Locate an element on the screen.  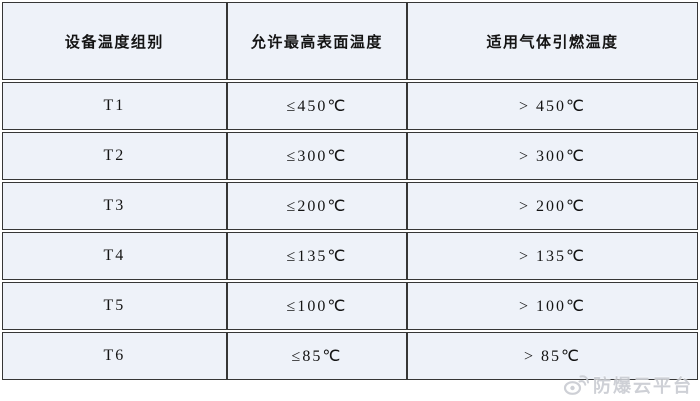
cell-group: T2 is located at coordinates (114, 156).